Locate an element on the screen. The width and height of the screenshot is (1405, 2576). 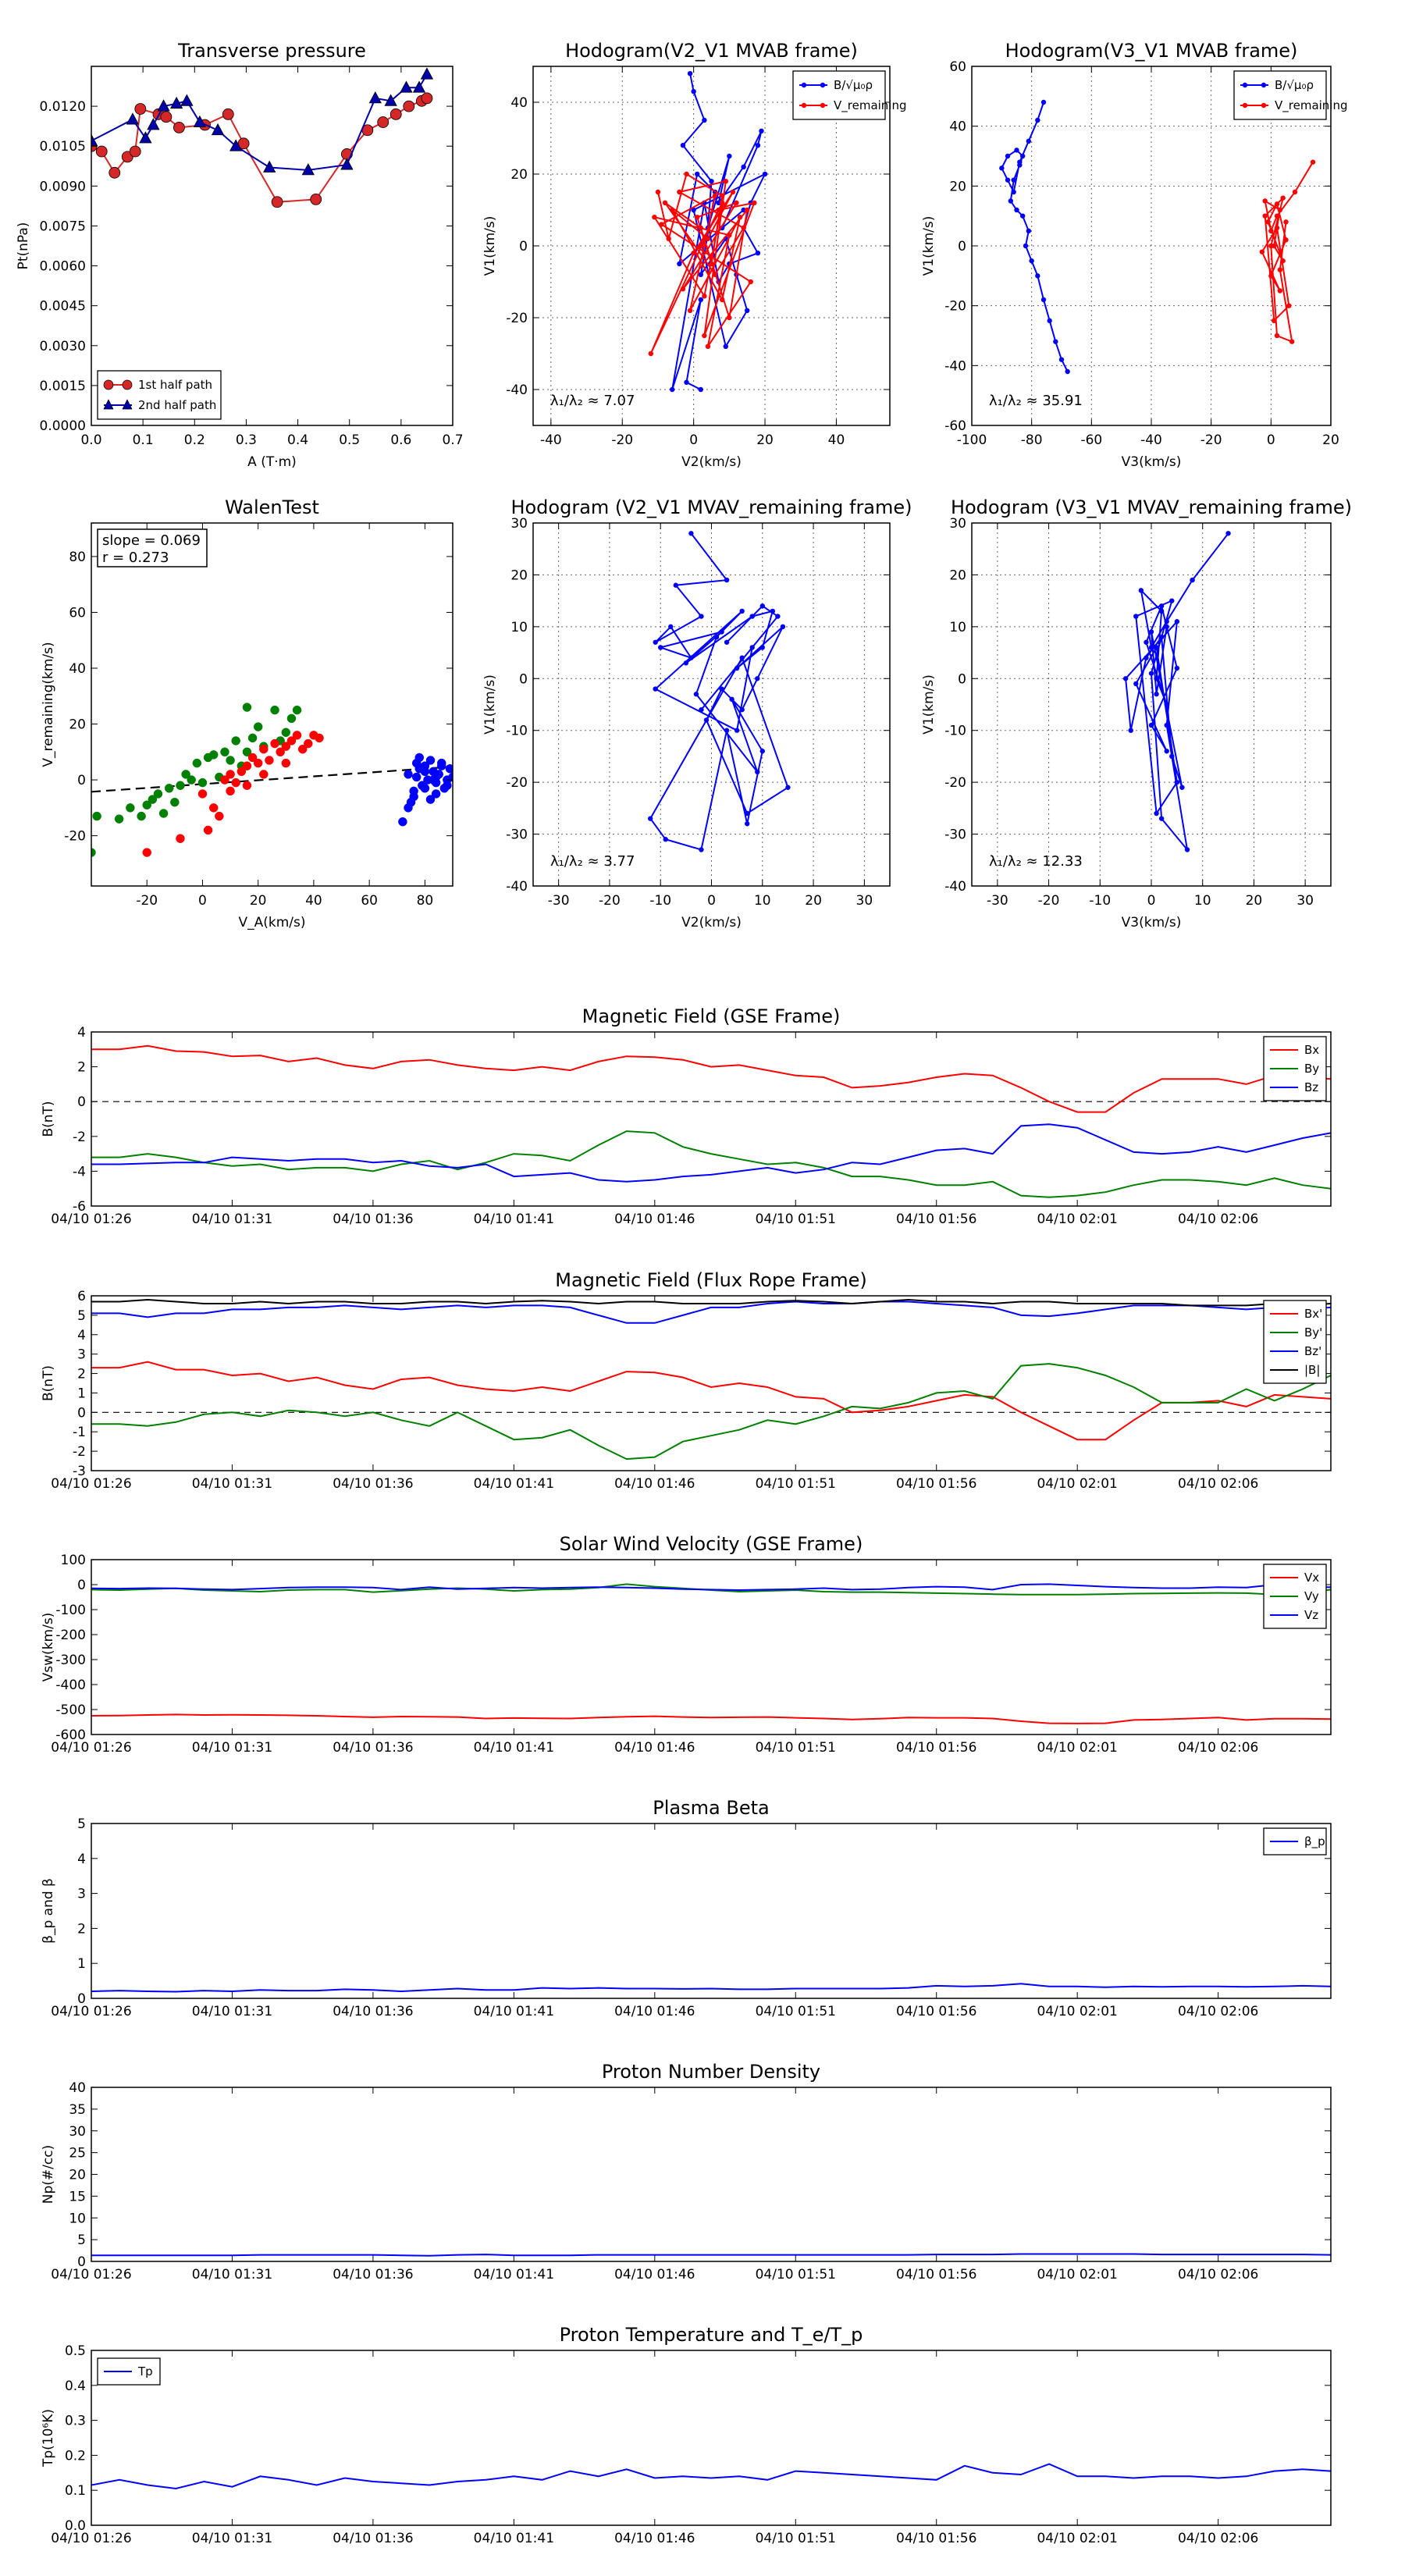
y-tick-label: 0.0060 is located at coordinates (63, 267).